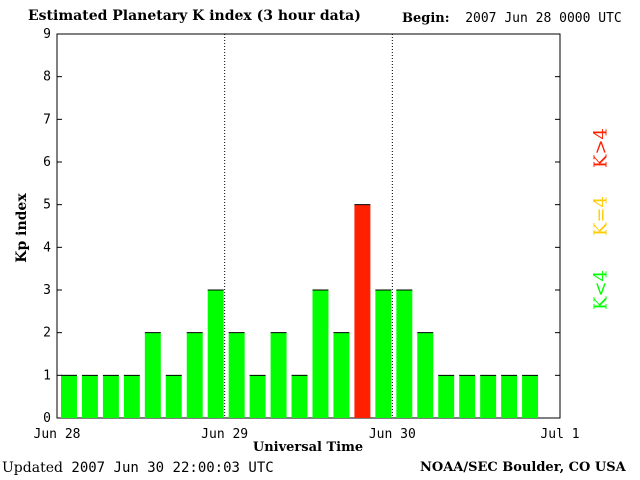 The height and width of the screenshot is (480, 640). What do you see at coordinates (601, 216) in the screenshot?
I see `legend-k-equal-4: K=4` at bounding box center [601, 216].